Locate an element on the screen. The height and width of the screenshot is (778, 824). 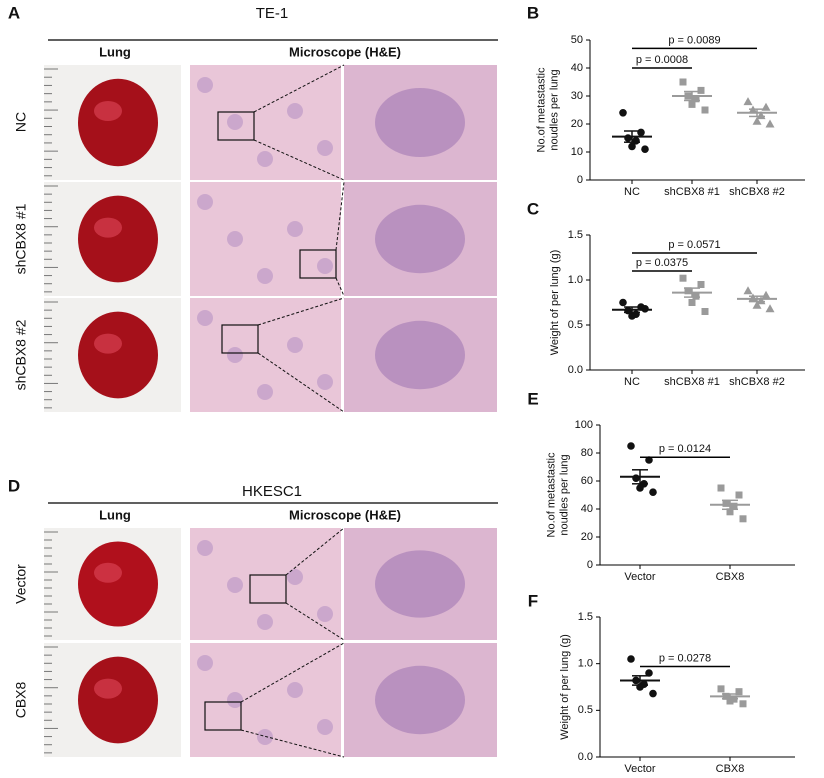
y-tick-label: 0.5 is located at coordinates (585, 710).